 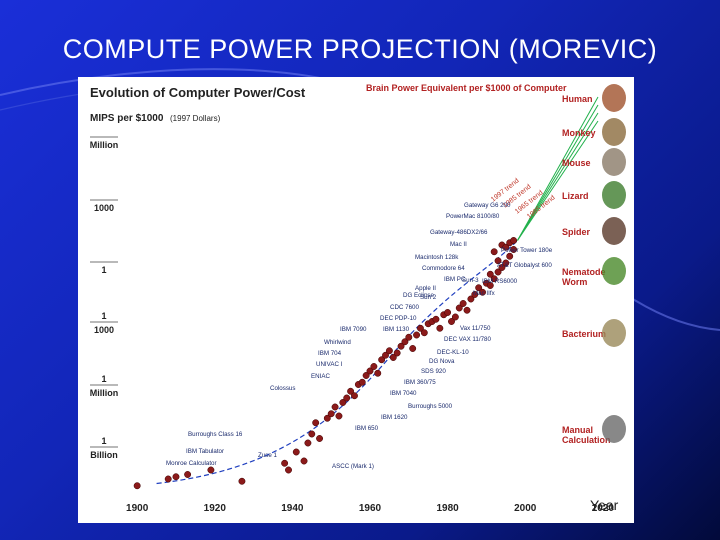 What do you see at coordinates (104, 300) in the screenshot?
I see `y-ticks: Million 1000 1 1 1000 1 Million 1 Billion` at bounding box center [104, 300].